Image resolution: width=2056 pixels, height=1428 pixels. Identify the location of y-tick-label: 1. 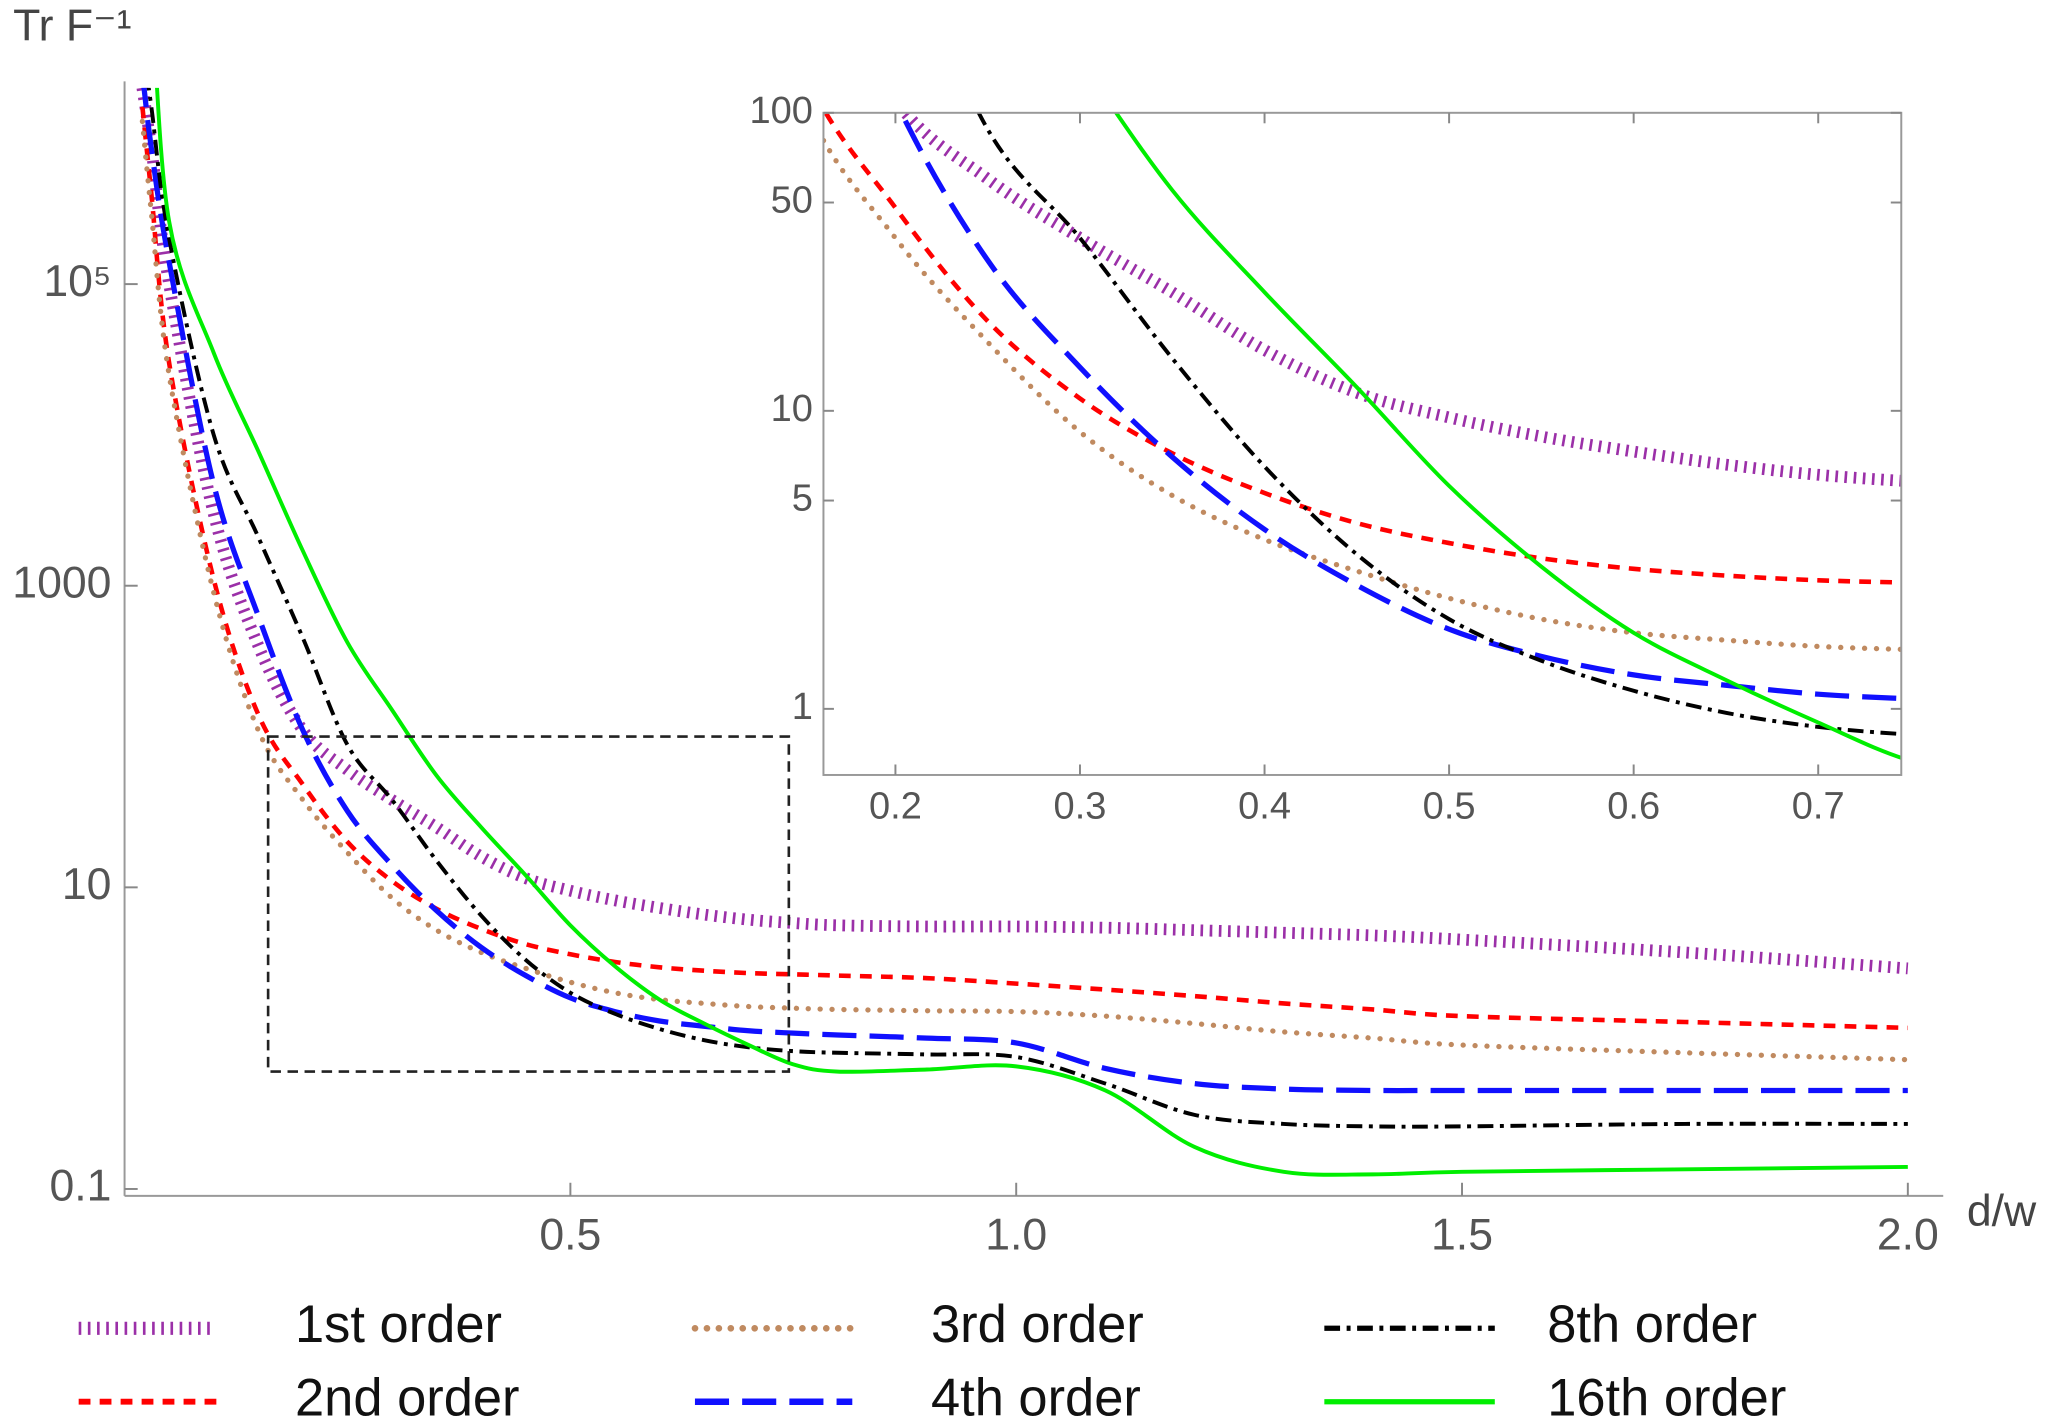
(802, 707).